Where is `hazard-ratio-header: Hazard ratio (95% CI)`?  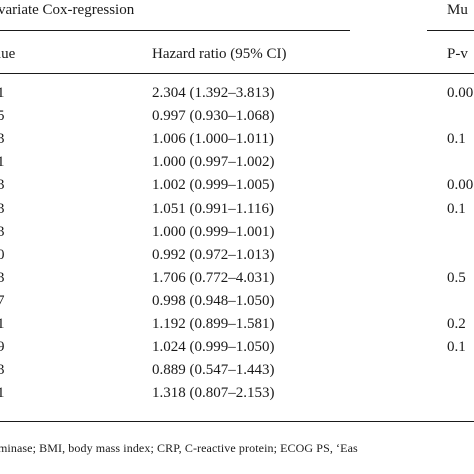 hazard-ratio-header: Hazard ratio (95% CI) is located at coordinates (219, 54).